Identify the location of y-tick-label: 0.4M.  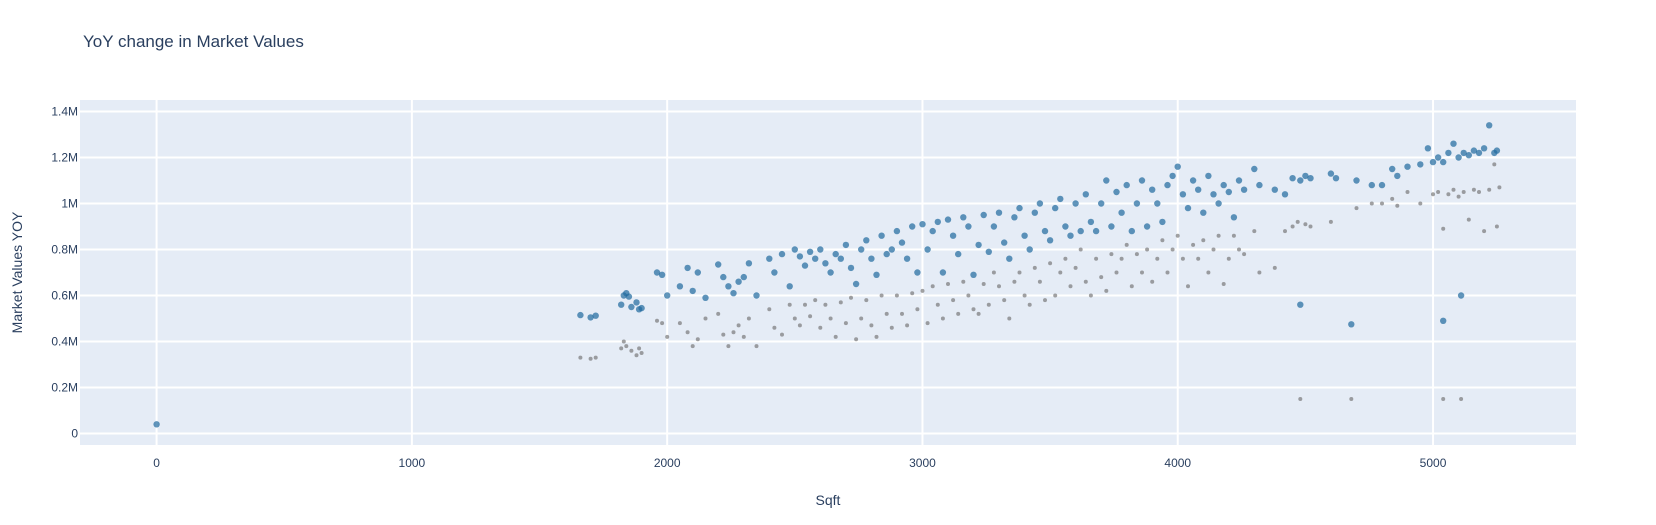
(64, 342).